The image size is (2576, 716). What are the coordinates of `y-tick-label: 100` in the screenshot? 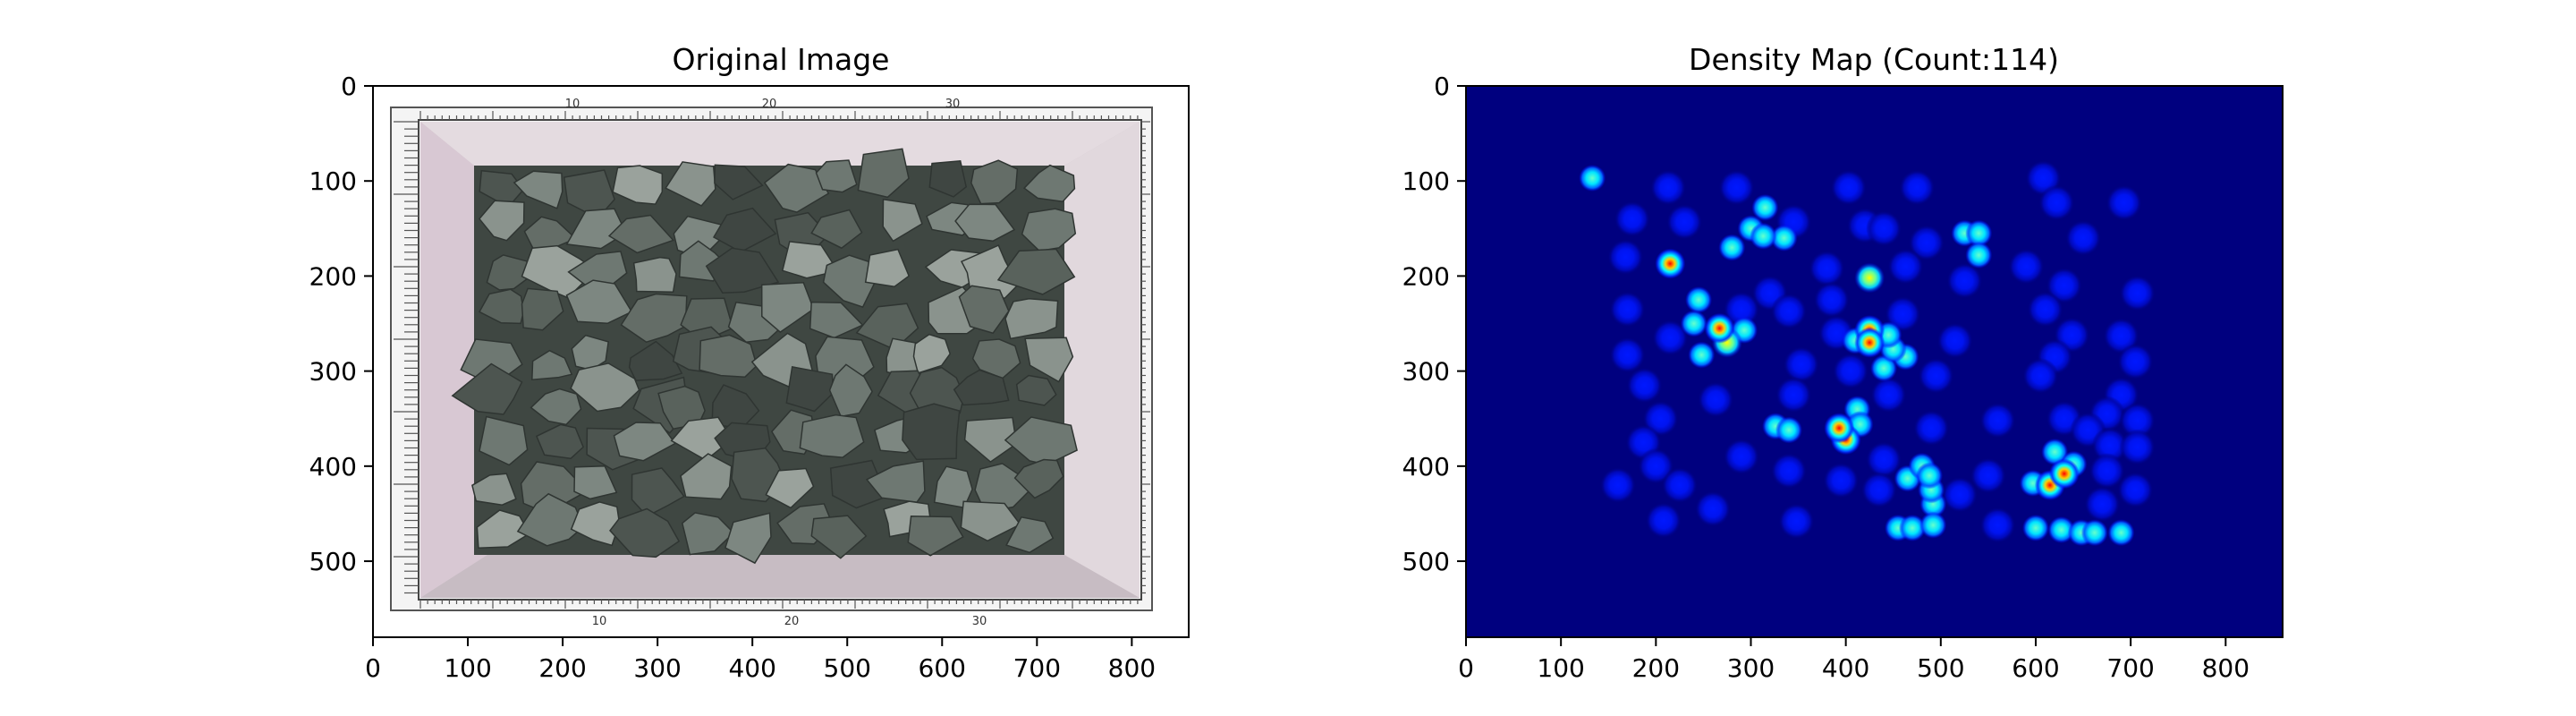 It's located at (333, 181).